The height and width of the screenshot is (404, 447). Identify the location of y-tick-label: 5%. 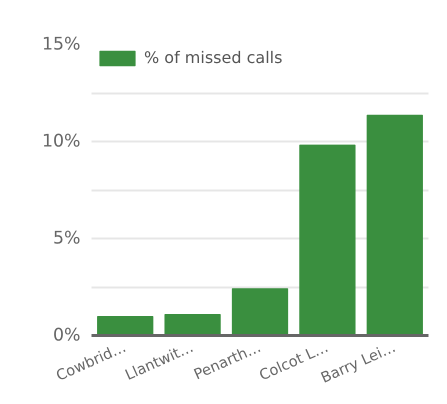
(67, 238).